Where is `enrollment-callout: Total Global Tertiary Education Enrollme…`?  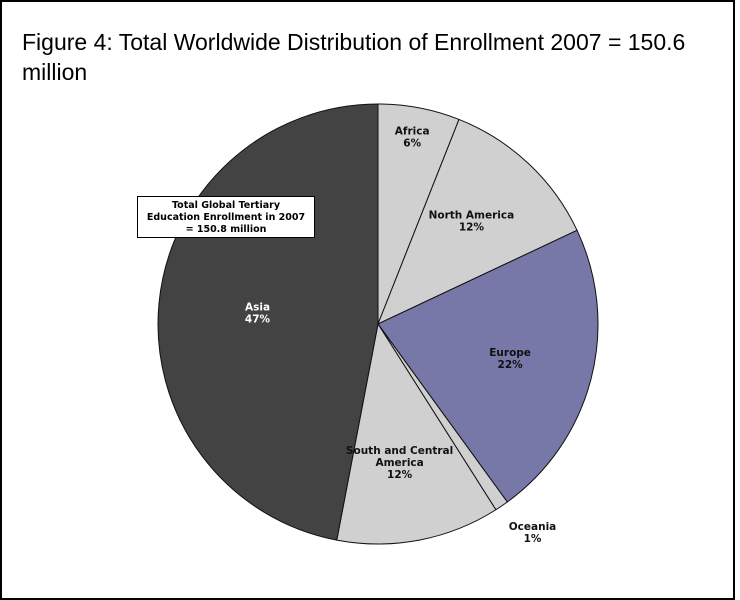
enrollment-callout: Total Global Tertiary Education Enrollme… is located at coordinates (226, 217).